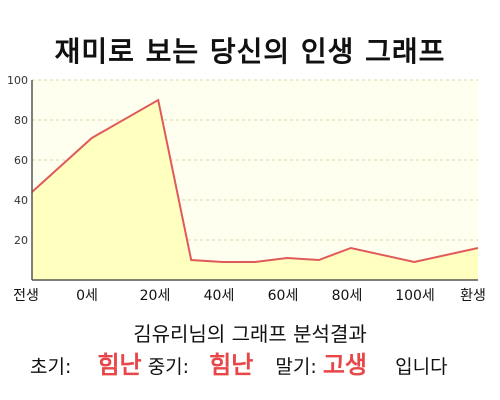  Describe the element at coordinates (249, 296) in the screenshot. I see `x-tick-labels: 전생 0세 20세 40세 60세 80세 100세 환생` at that location.